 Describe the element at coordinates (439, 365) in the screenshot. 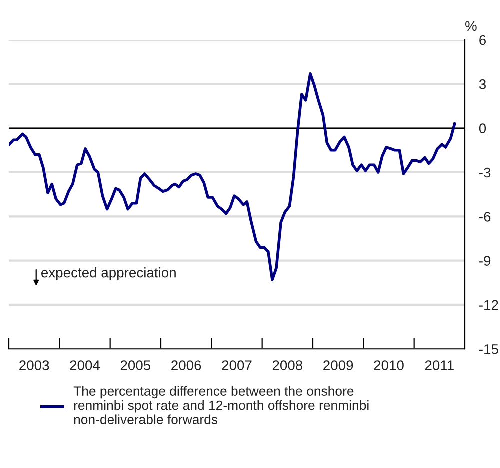

I see `x-tick-label: 2011` at that location.